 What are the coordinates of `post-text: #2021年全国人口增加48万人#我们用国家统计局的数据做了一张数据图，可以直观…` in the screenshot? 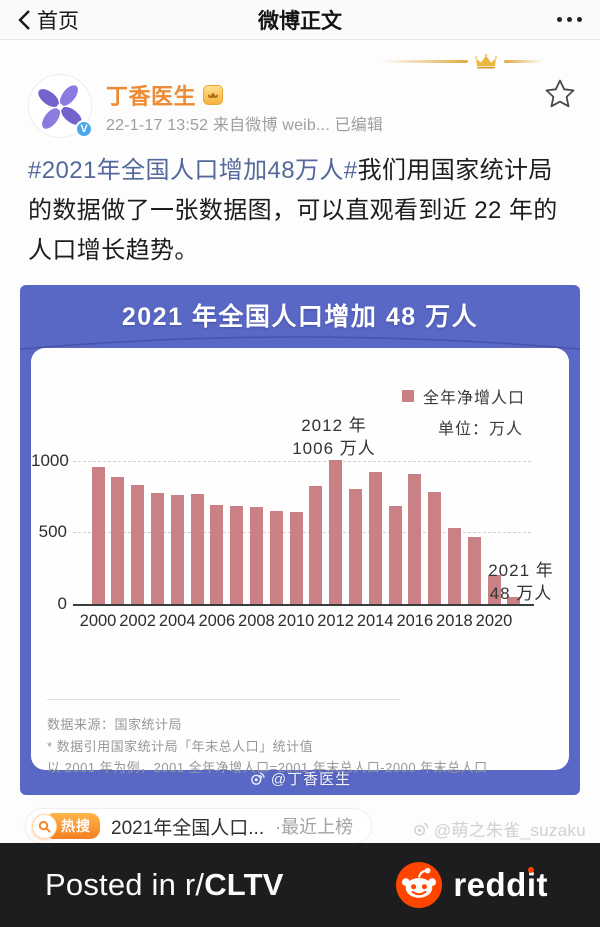 It's located at (301, 211).